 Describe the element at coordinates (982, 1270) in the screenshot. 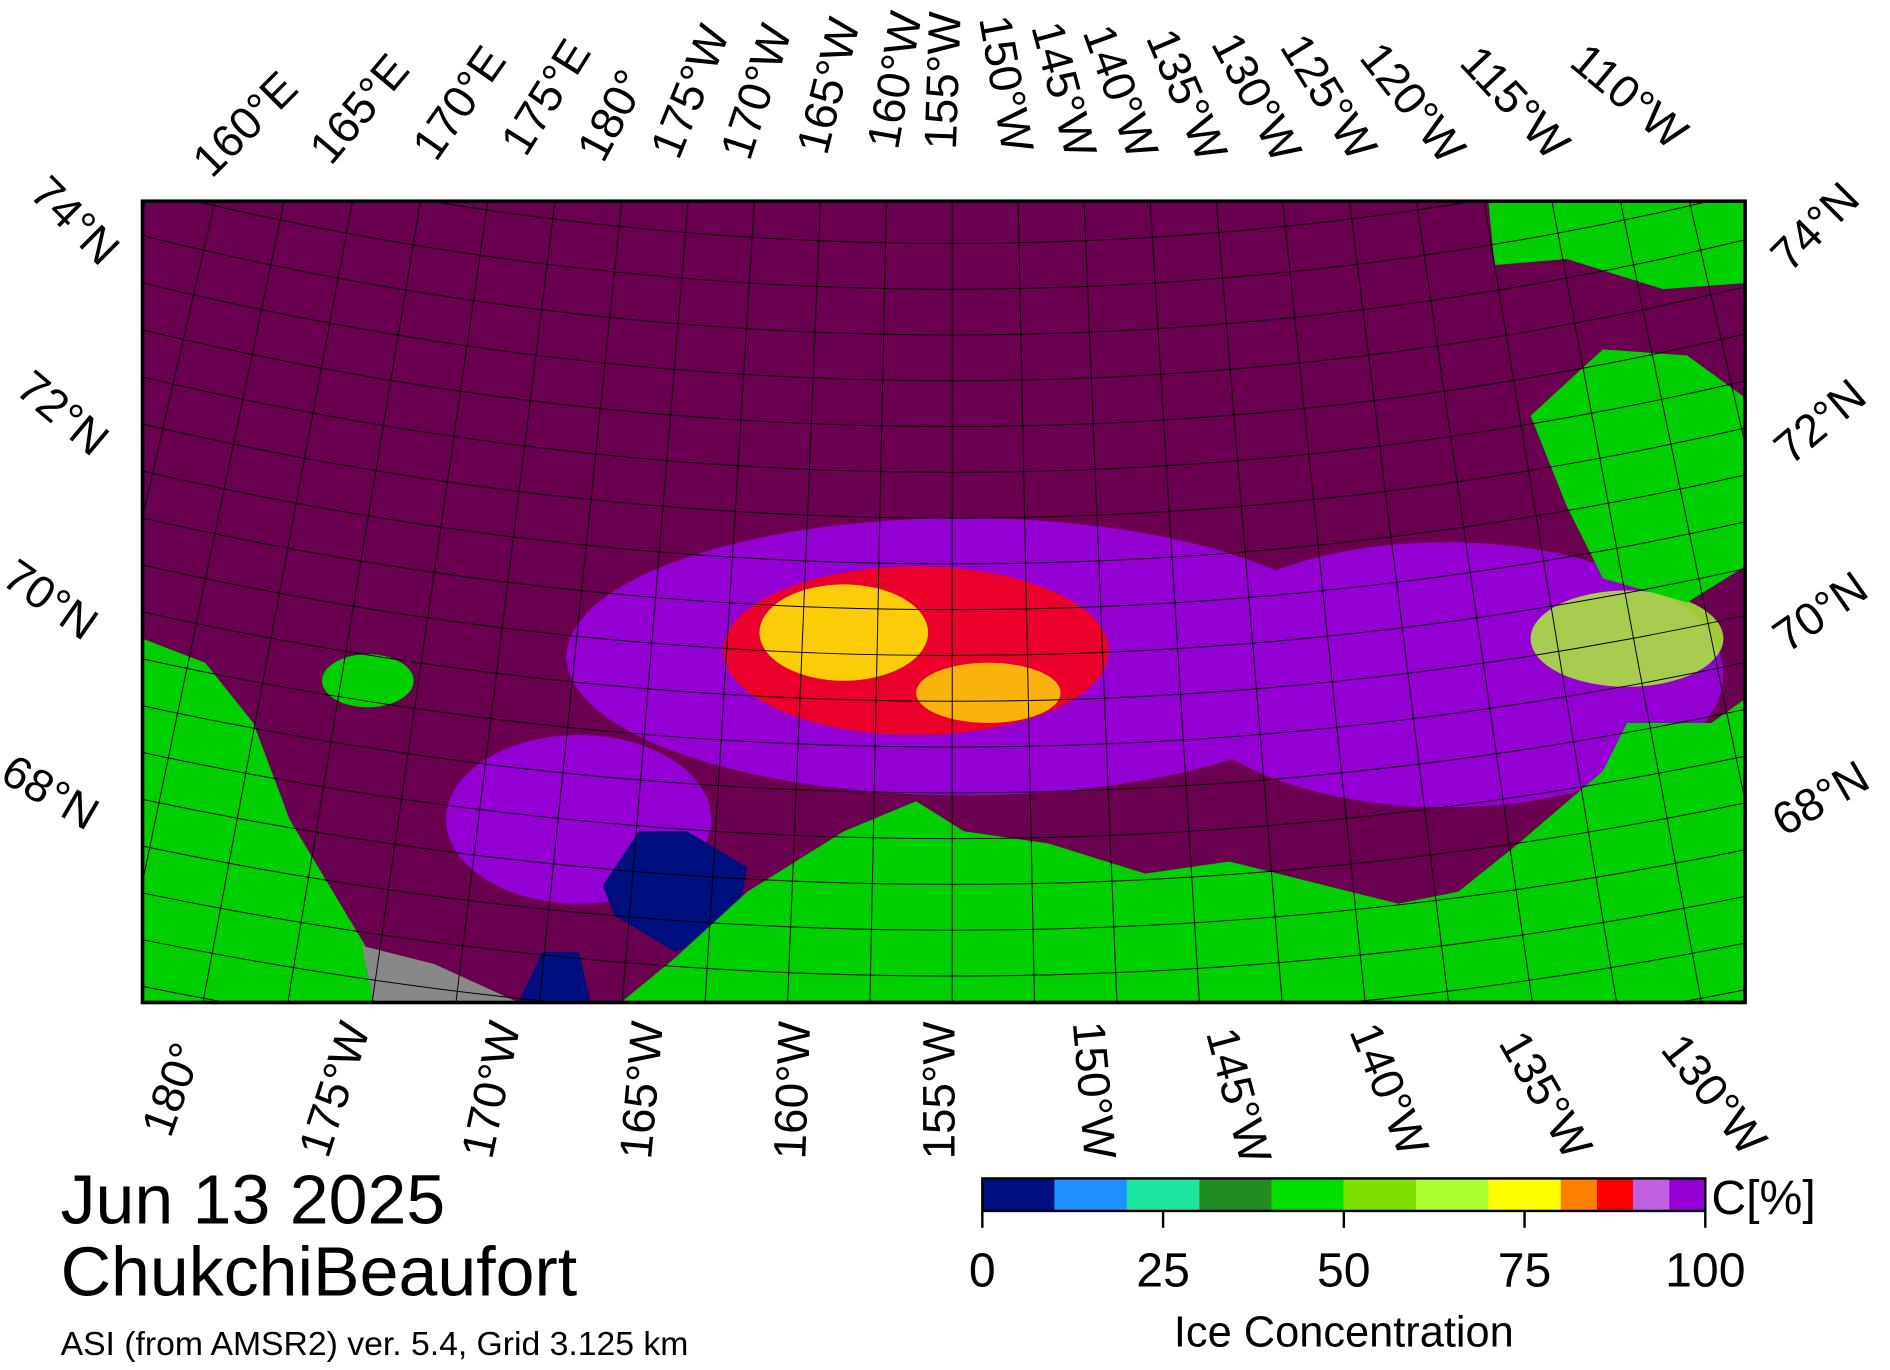

I see `colorbar-tick-label: 0` at that location.